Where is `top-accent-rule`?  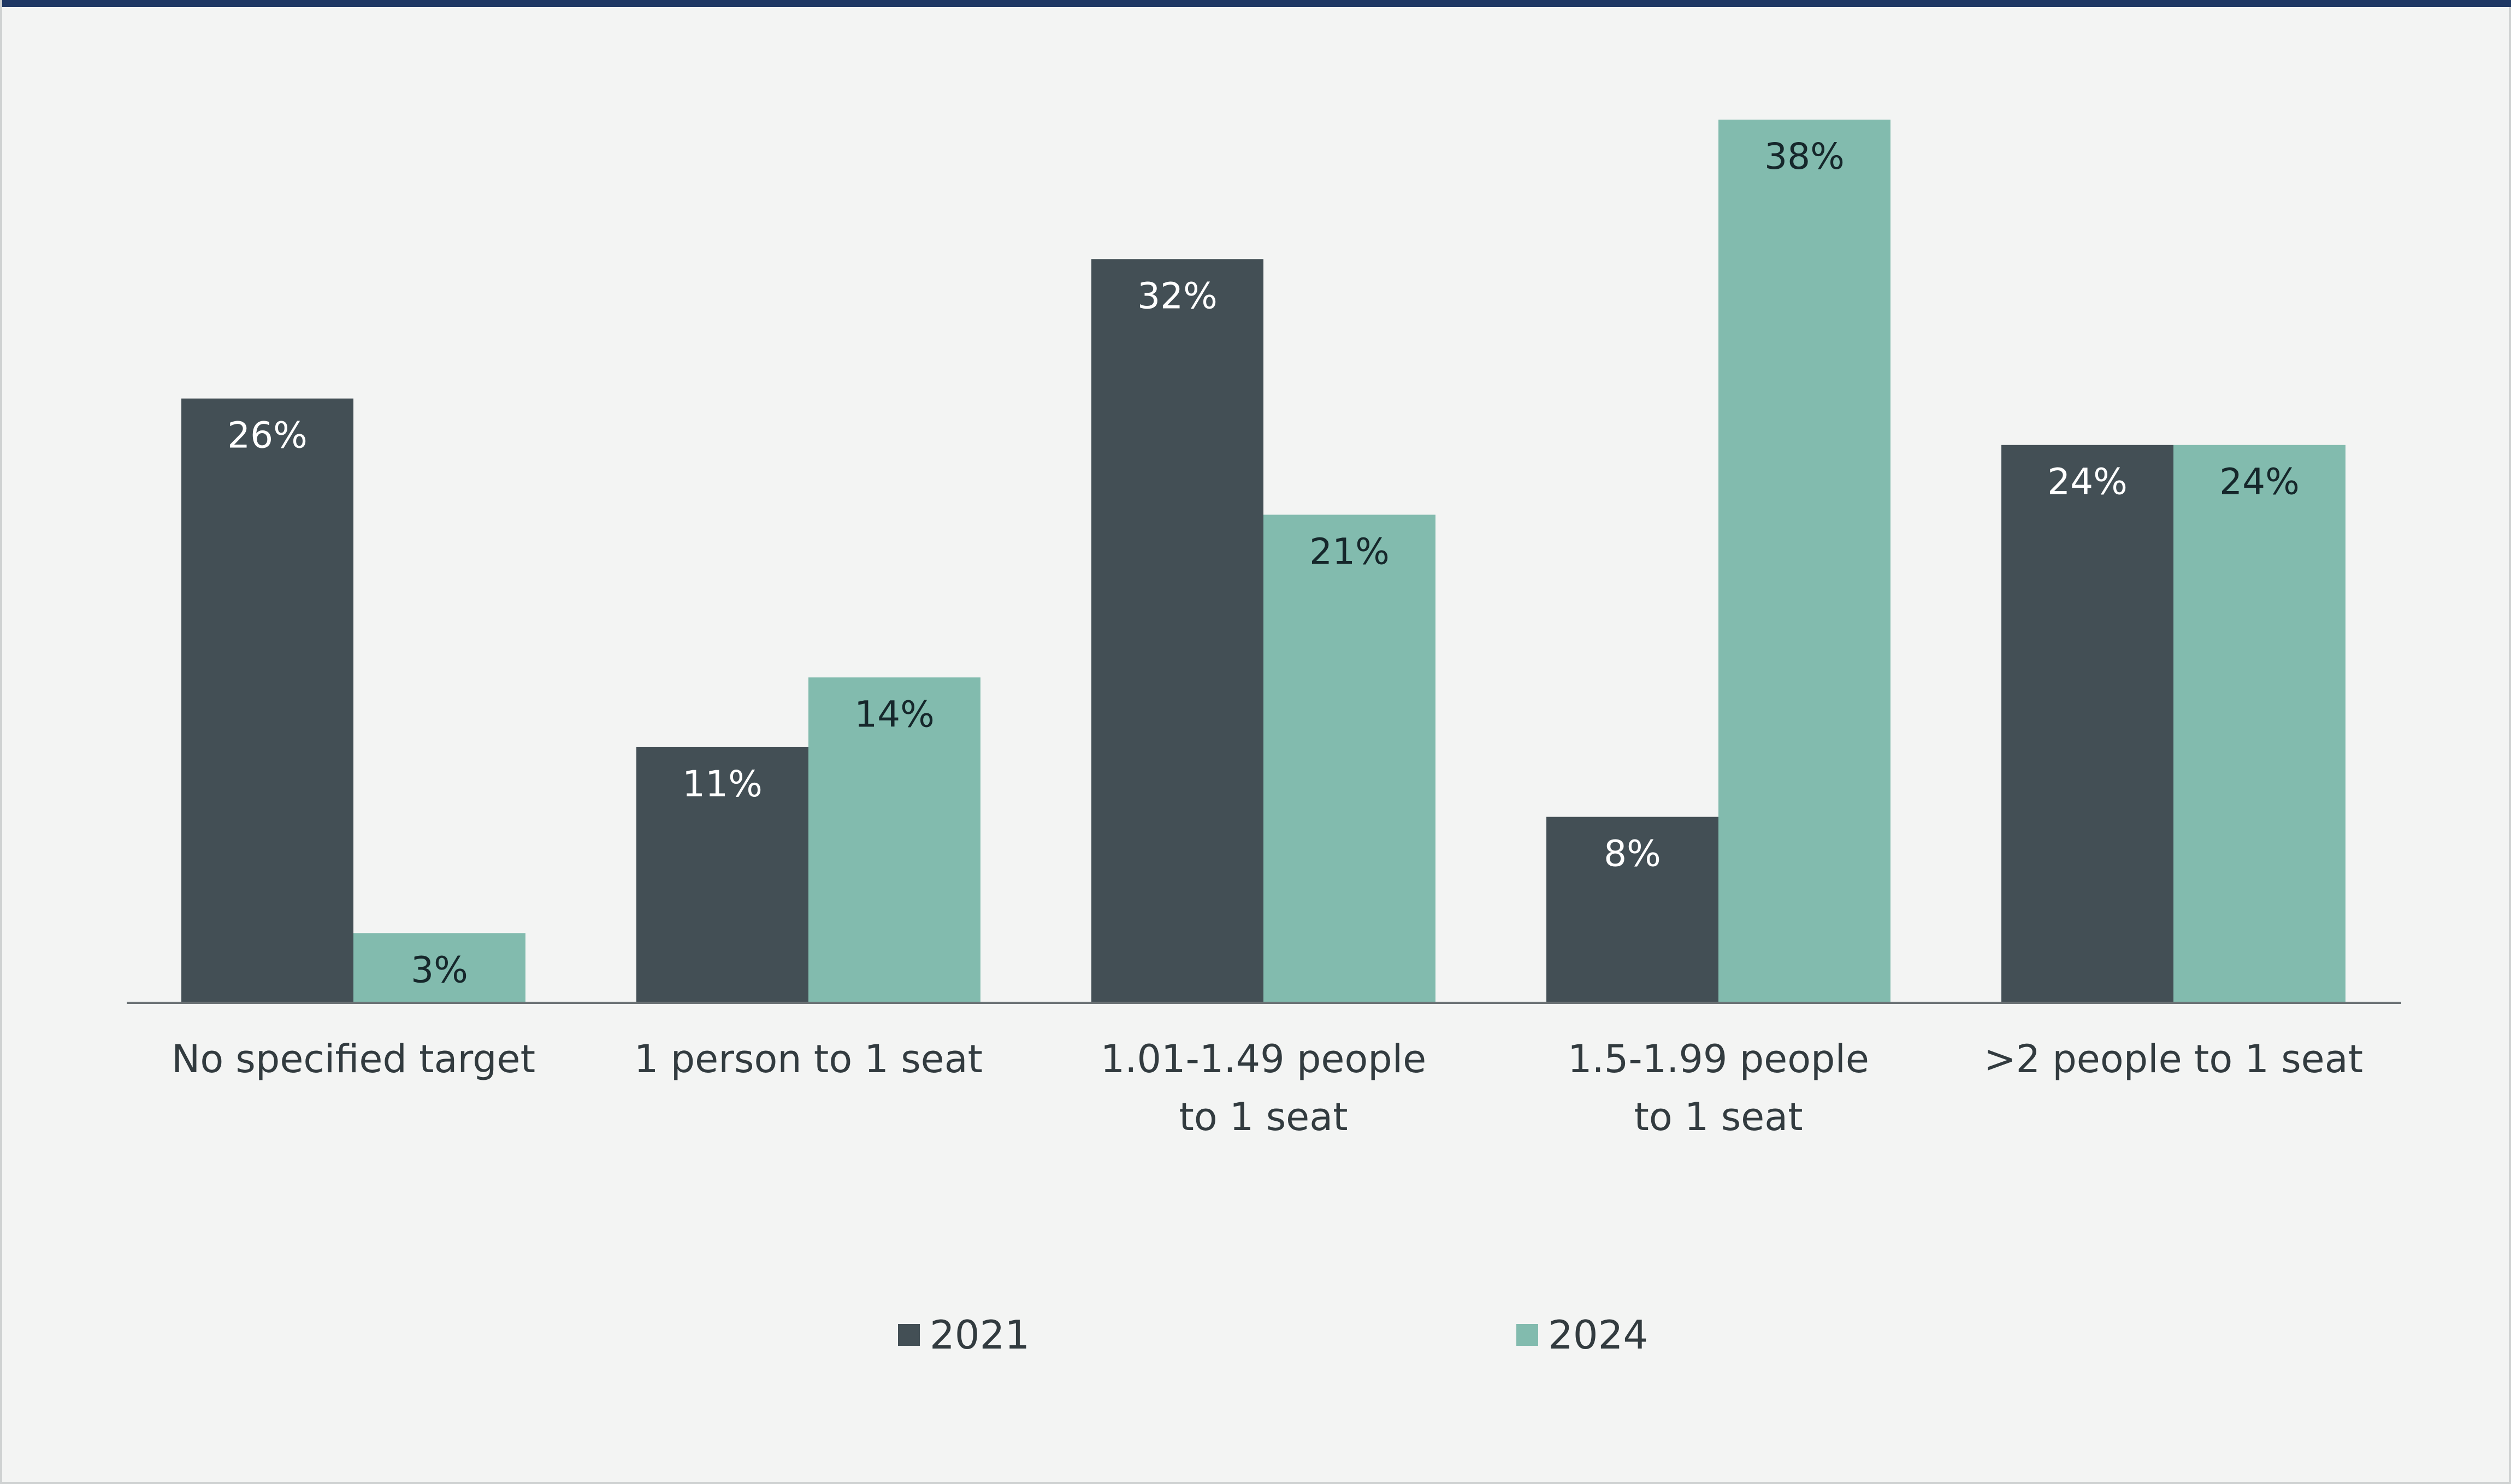 top-accent-rule is located at coordinates (1256, 3).